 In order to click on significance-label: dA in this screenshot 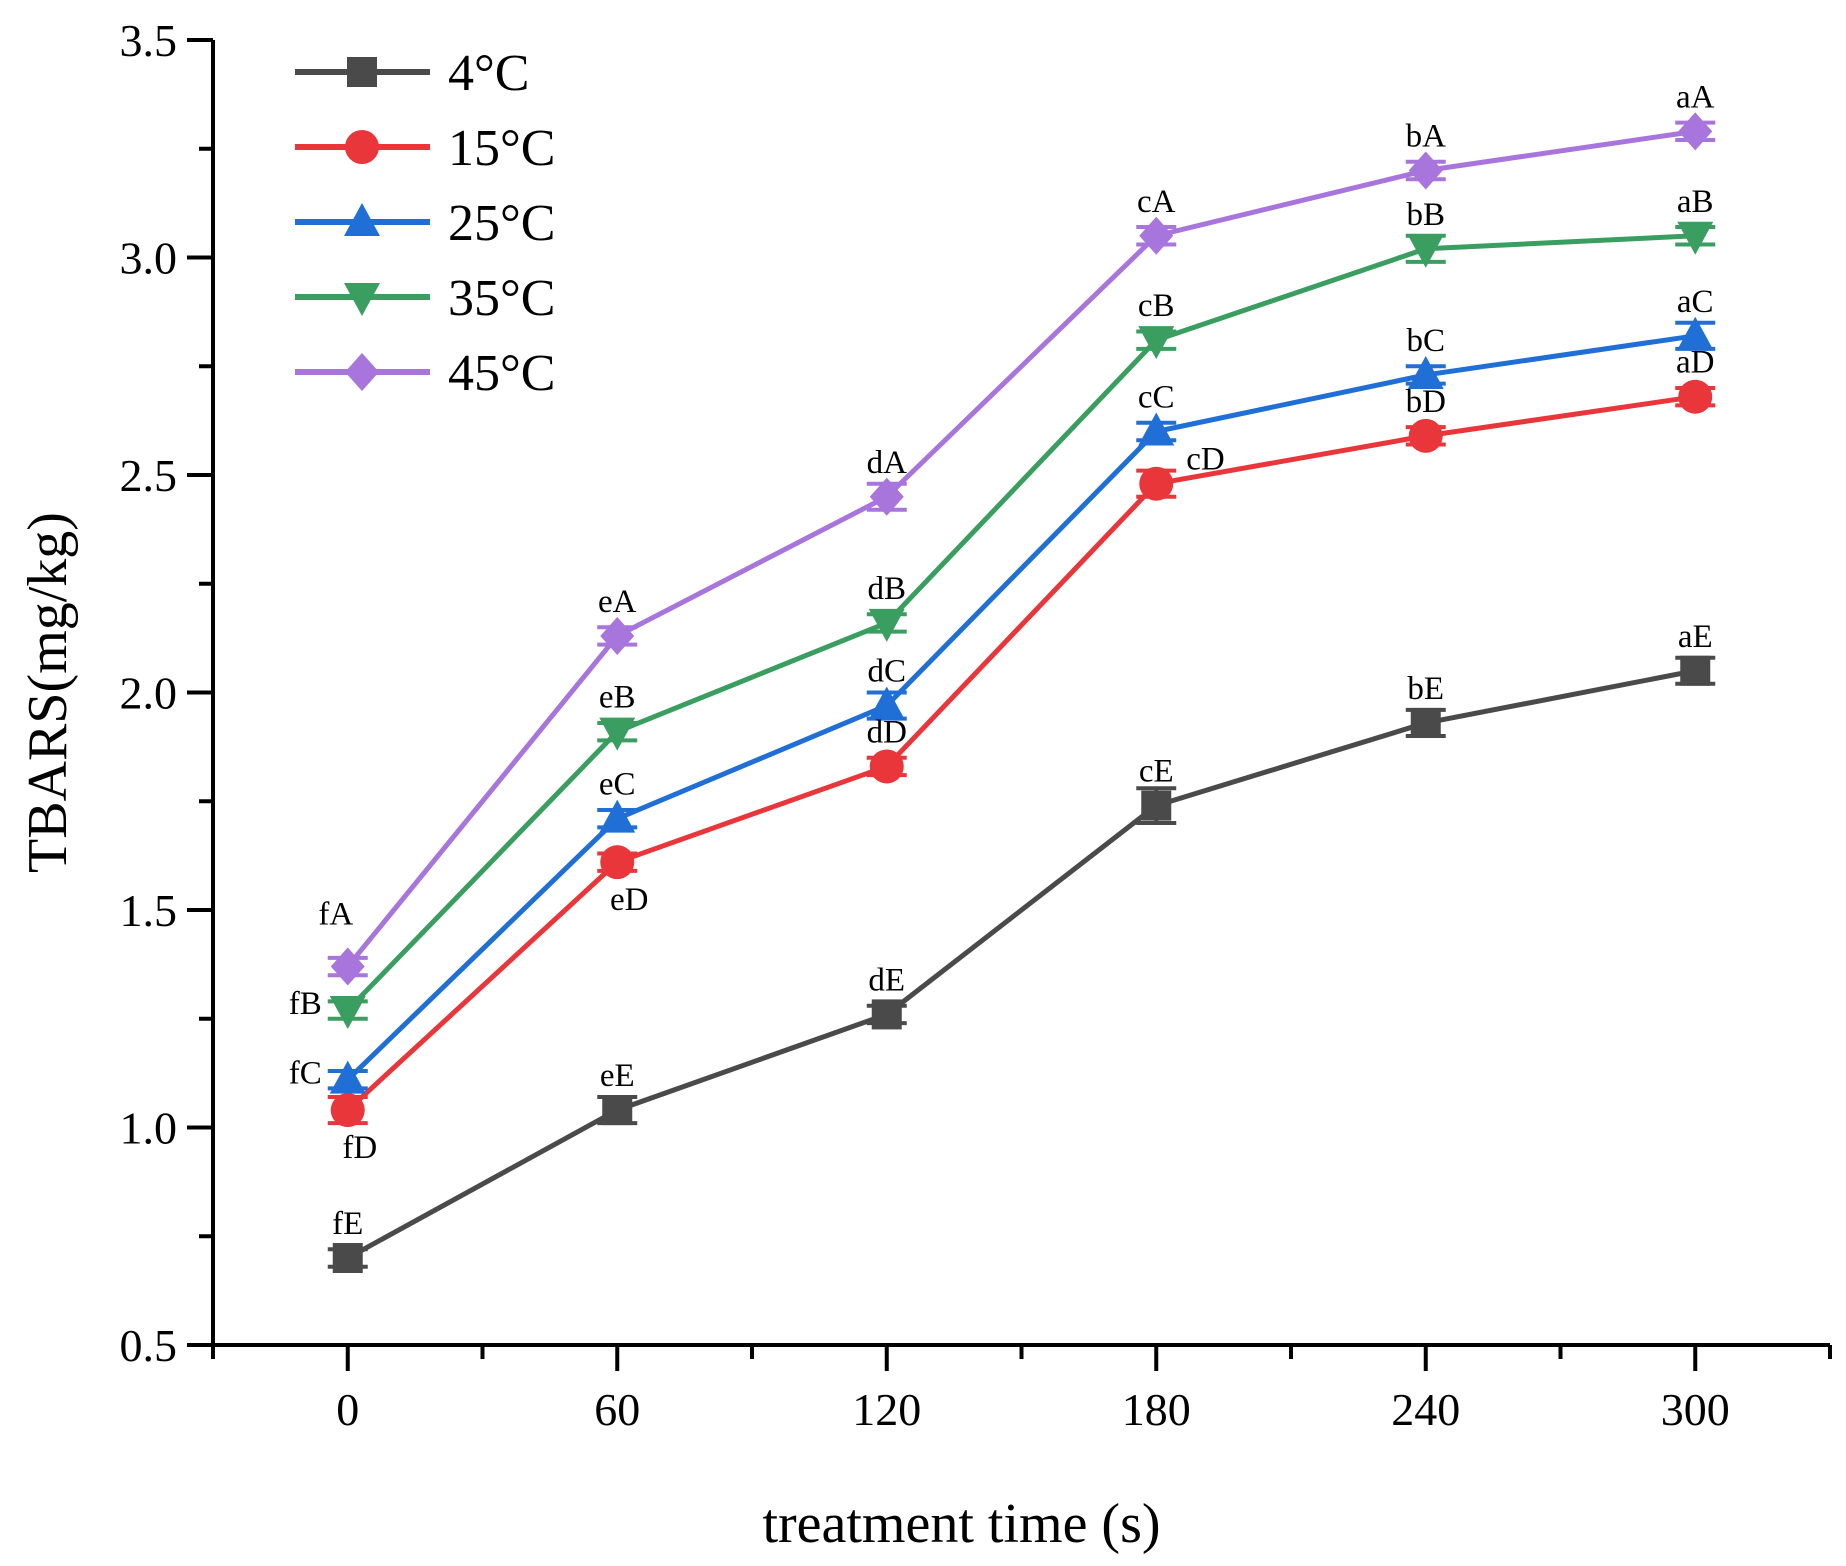, I will do `click(887, 463)`.